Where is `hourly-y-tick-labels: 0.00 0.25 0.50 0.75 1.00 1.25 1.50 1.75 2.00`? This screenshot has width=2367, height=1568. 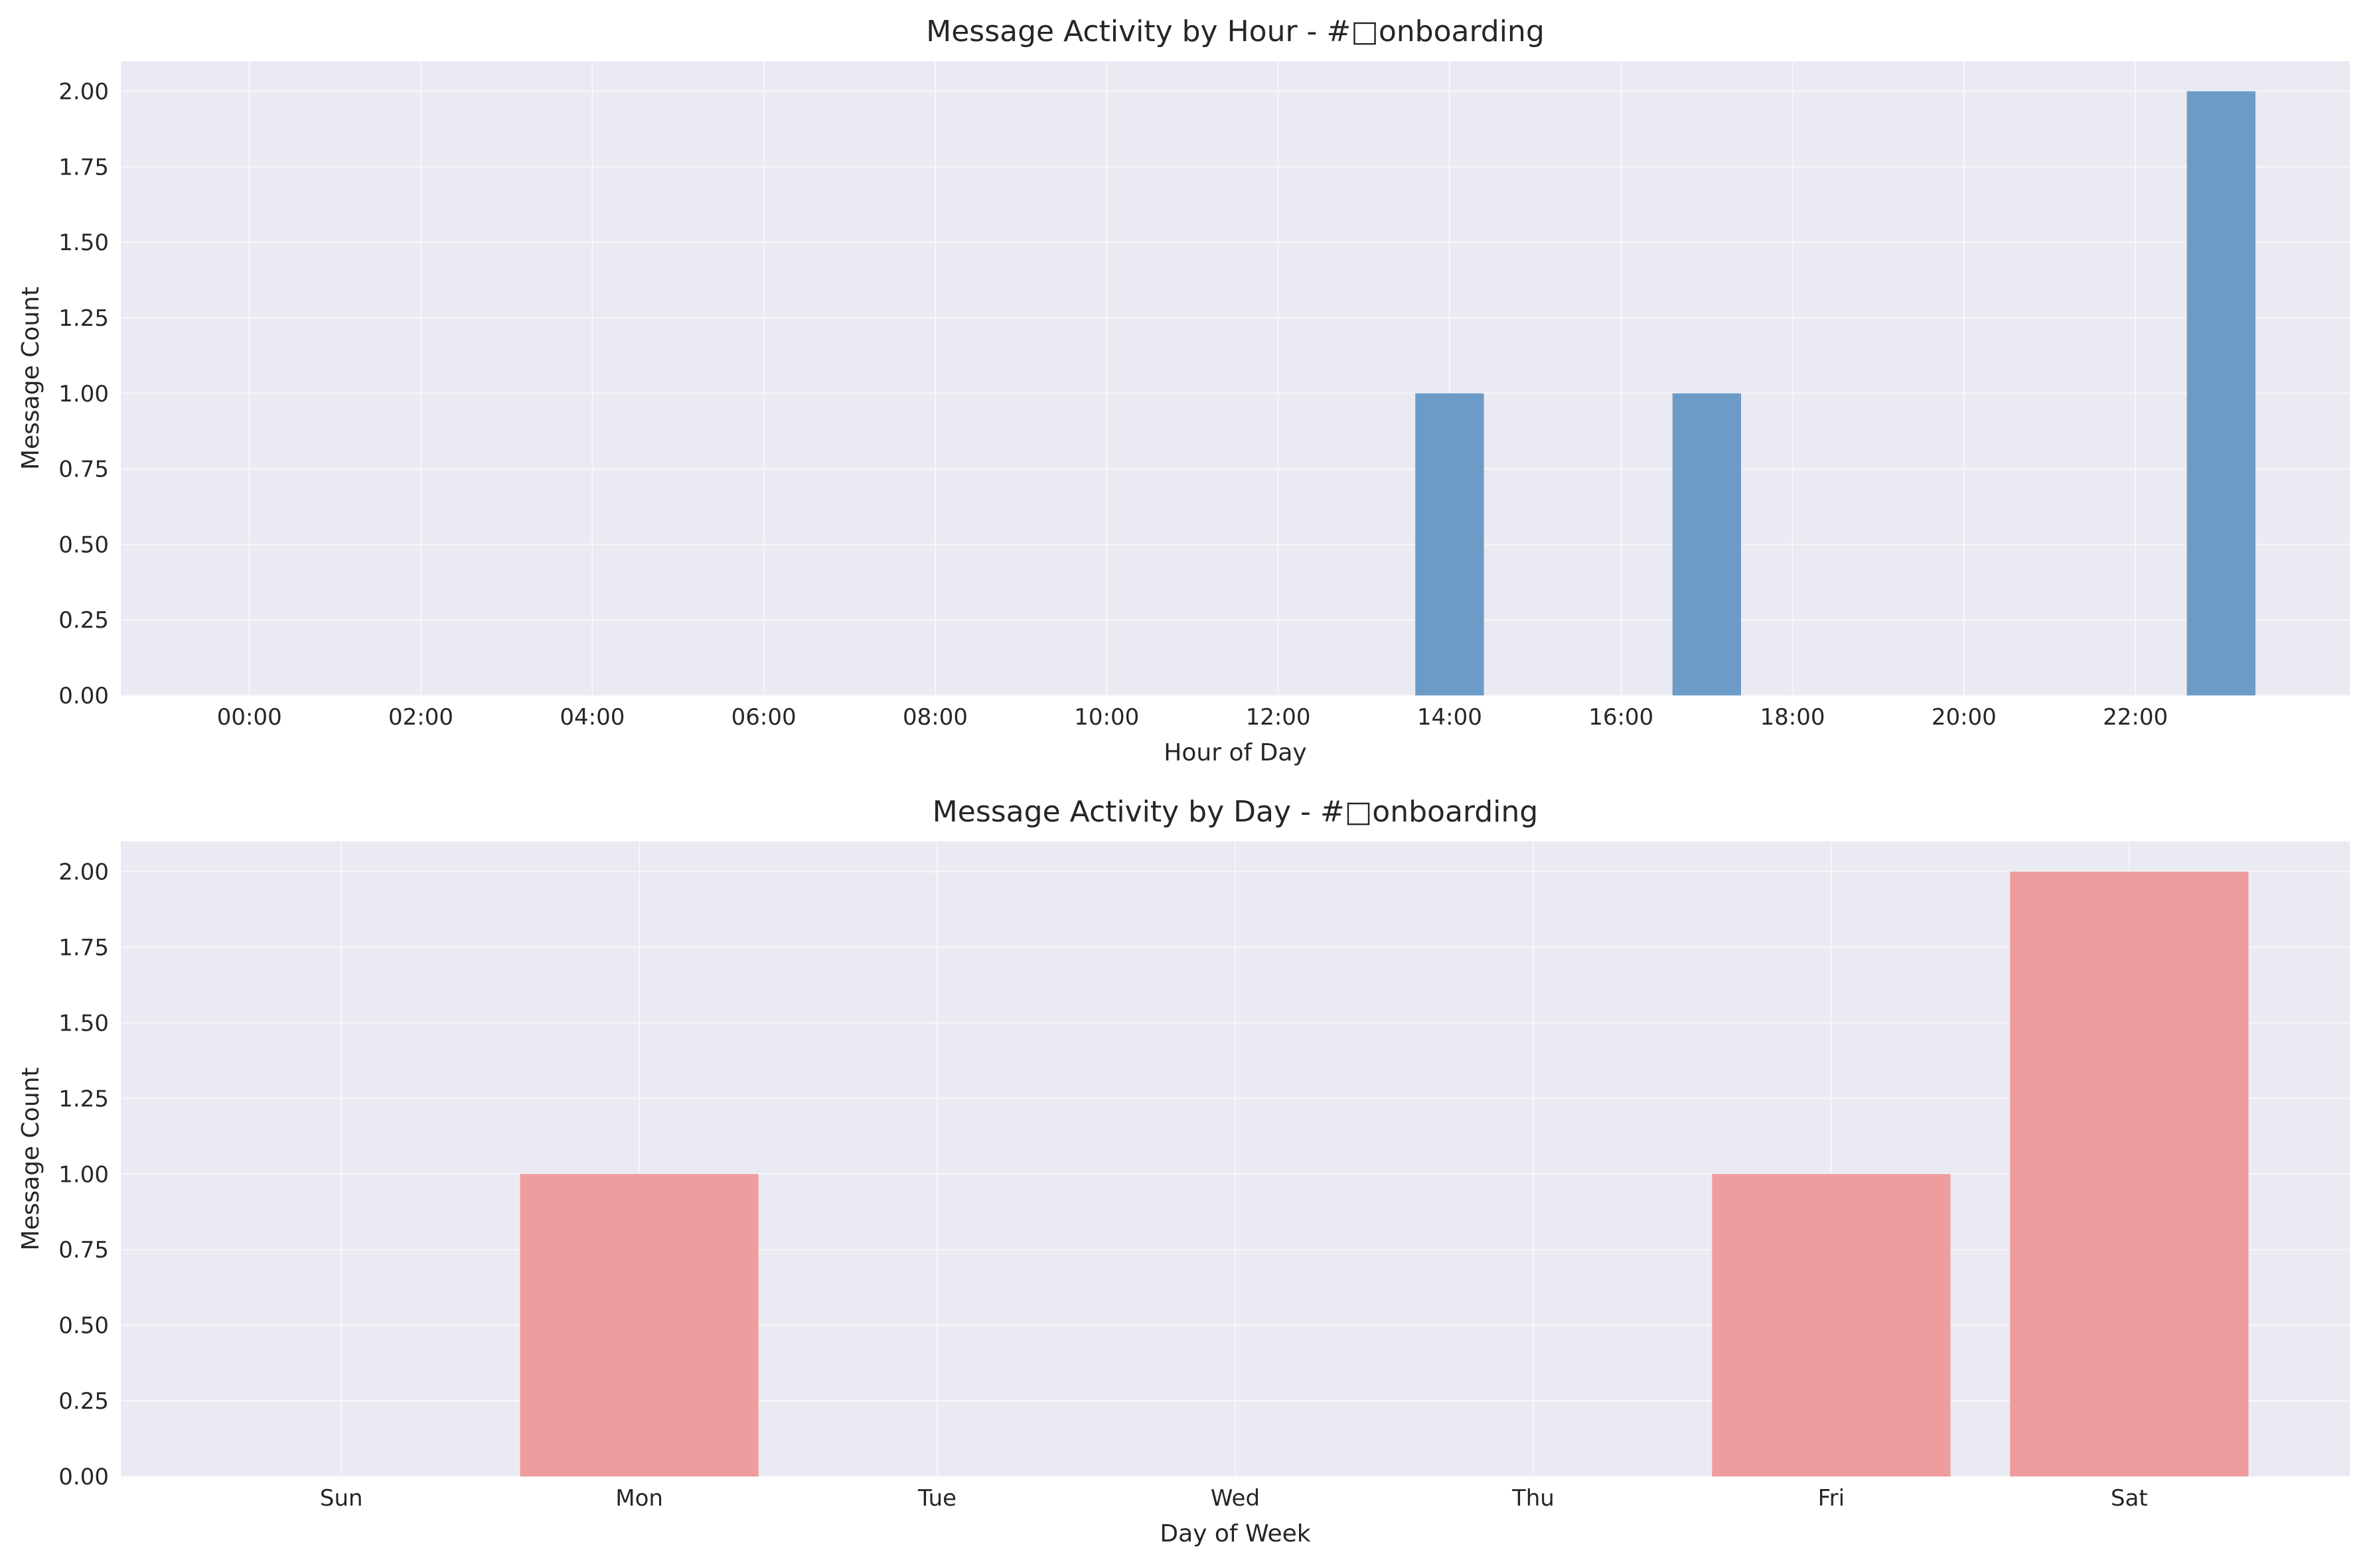 hourly-y-tick-labels: 0.00 0.25 0.50 0.75 1.00 1.25 1.50 1.75 2.00 is located at coordinates (83, 394).